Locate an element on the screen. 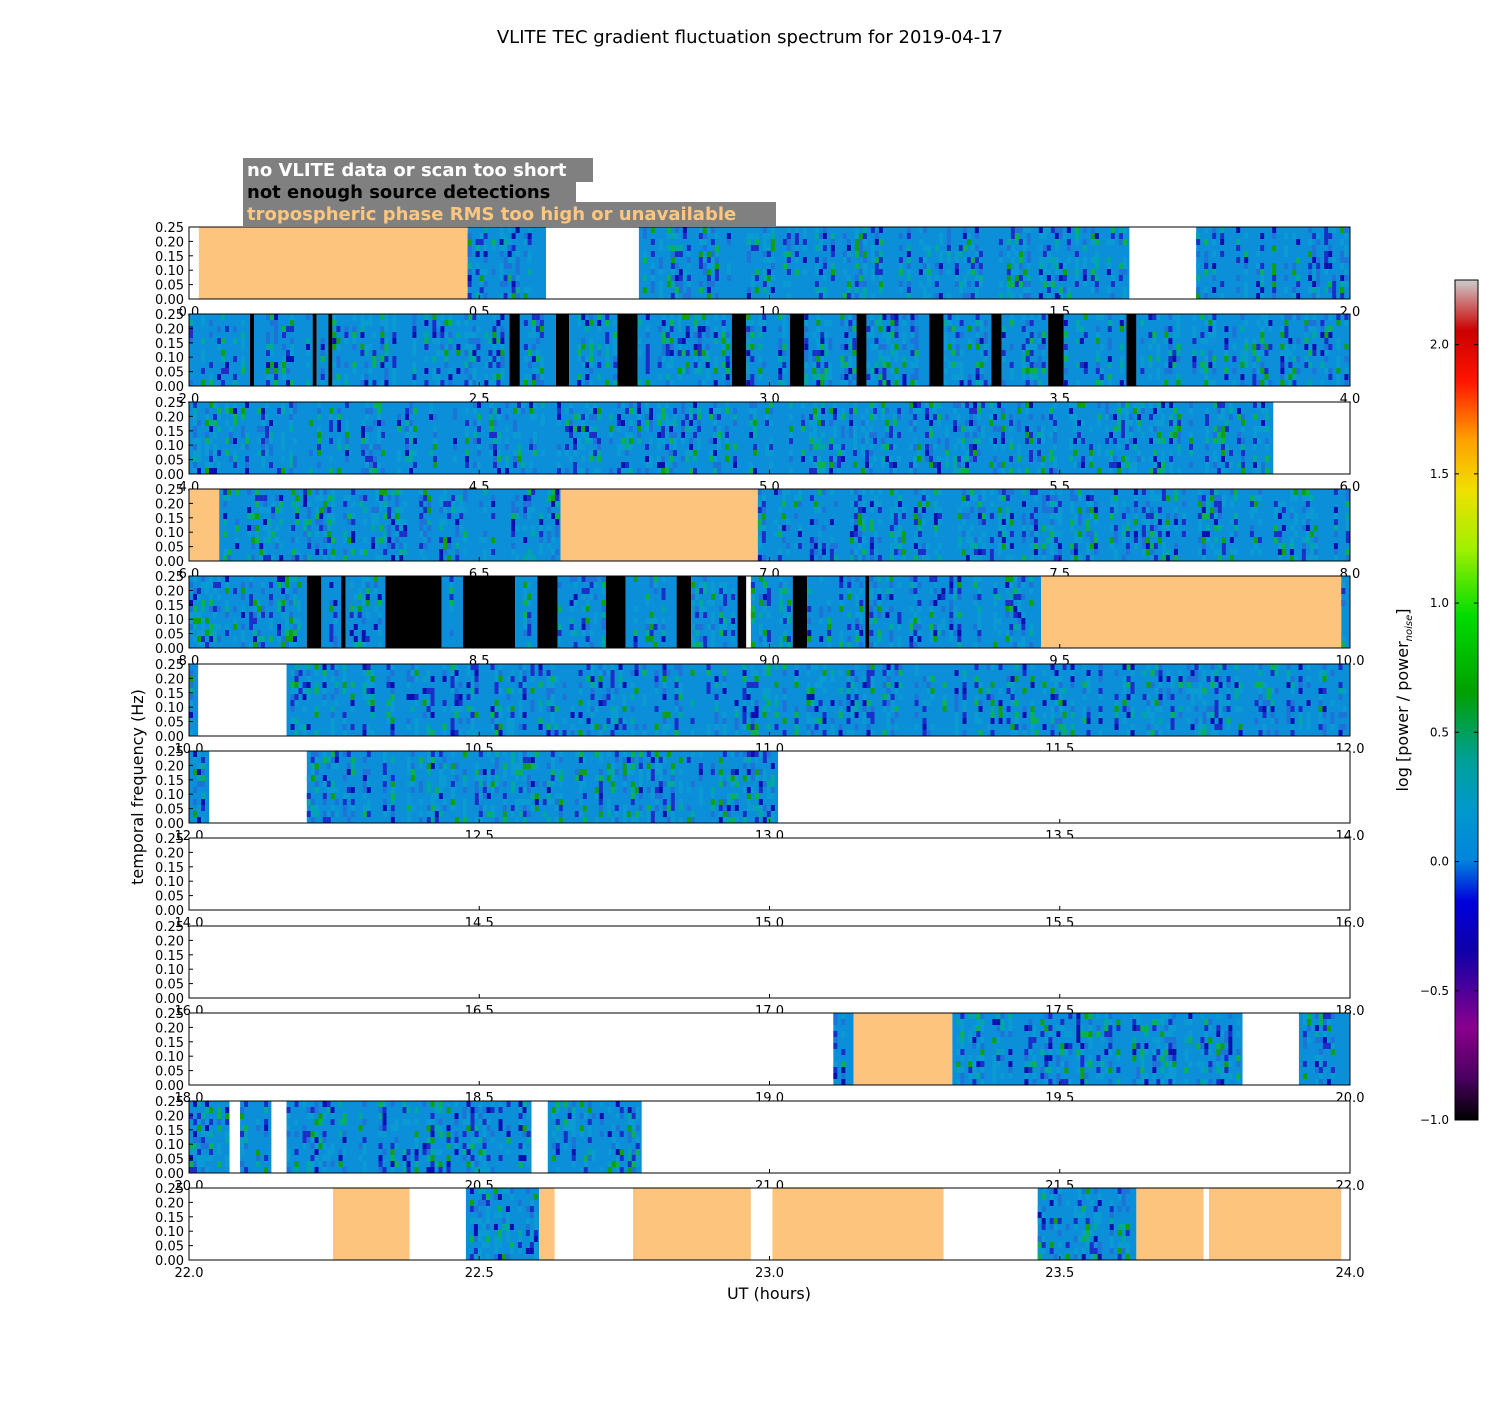 The width and height of the screenshot is (1500, 1404). colorbar-label: log [power / powernoise] is located at coordinates (1404, 699).